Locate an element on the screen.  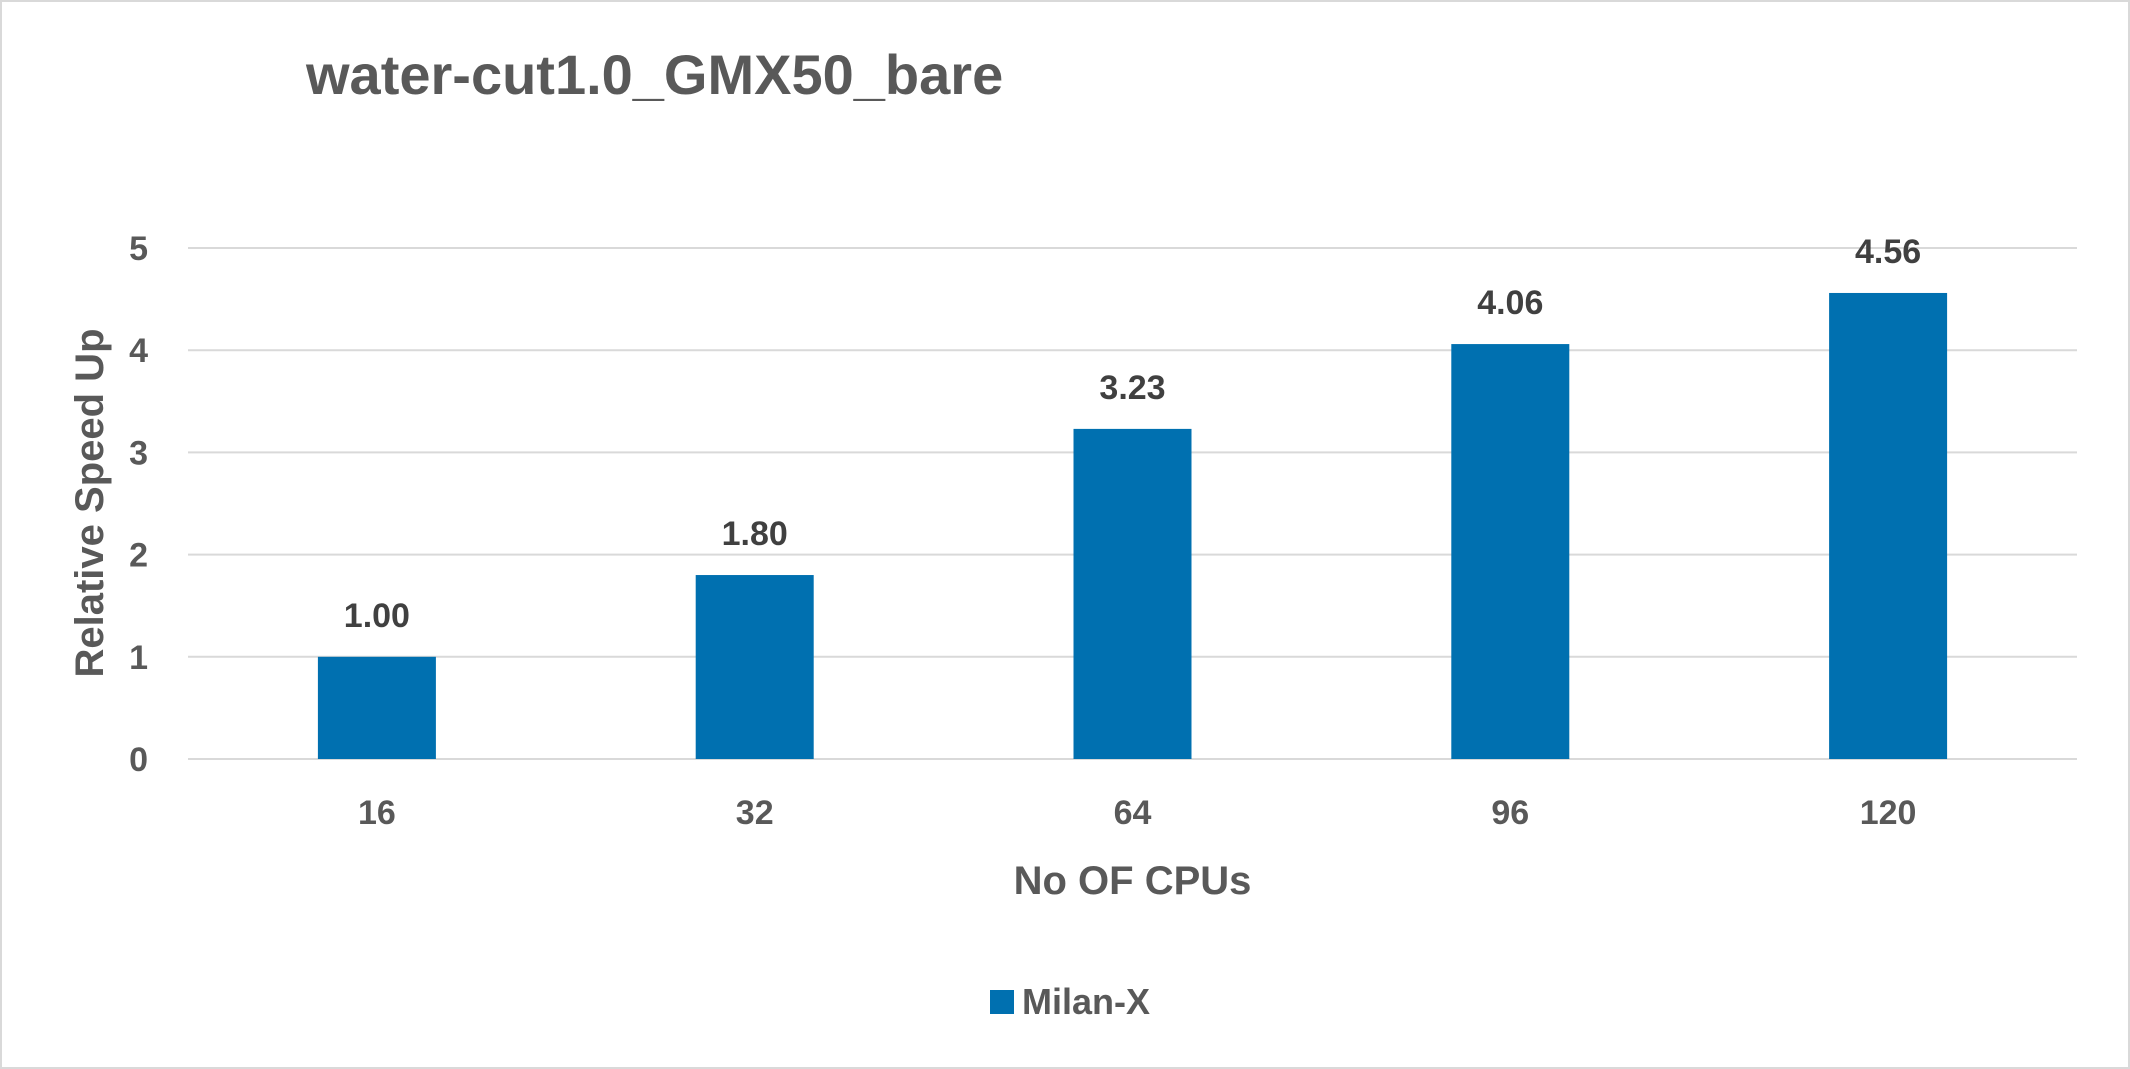
y-tick-label-4: 4 is located at coordinates (138, 351).